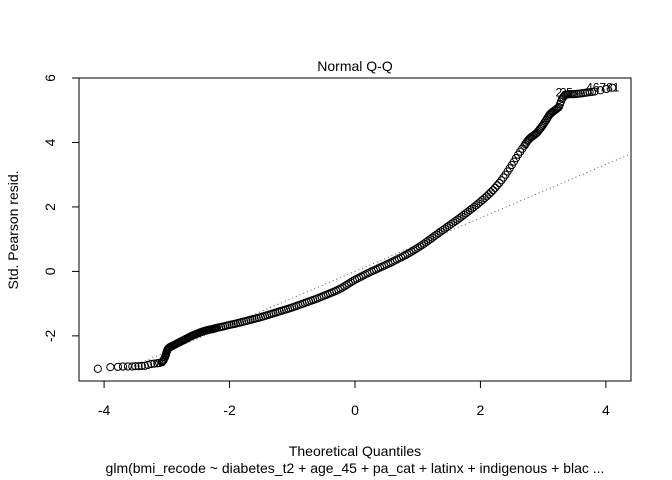 The width and height of the screenshot is (672, 480). What do you see at coordinates (50, 207) in the screenshot?
I see `y-tick-label: 2` at bounding box center [50, 207].